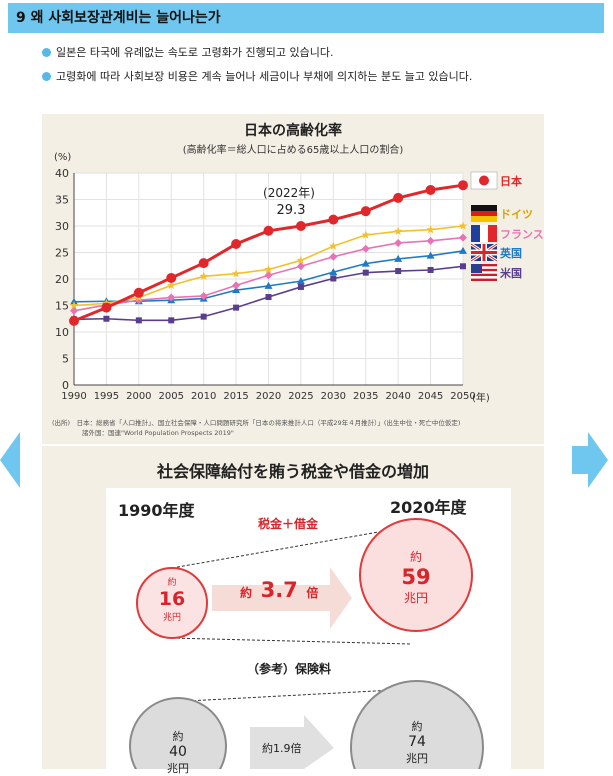 The height and width of the screenshot is (776, 613). What do you see at coordinates (65, 385) in the screenshot?
I see `y-tick-label: 0` at bounding box center [65, 385].